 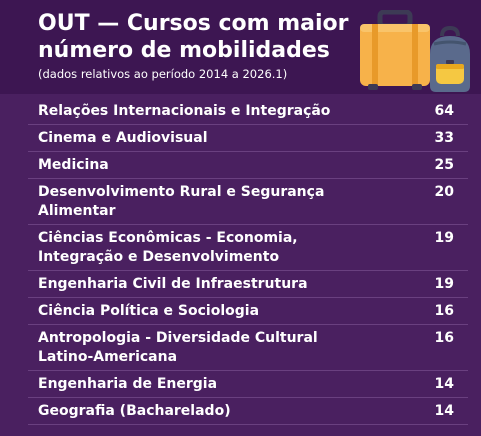 What do you see at coordinates (444, 192) in the screenshot?
I see `mobility-count: 20` at bounding box center [444, 192].